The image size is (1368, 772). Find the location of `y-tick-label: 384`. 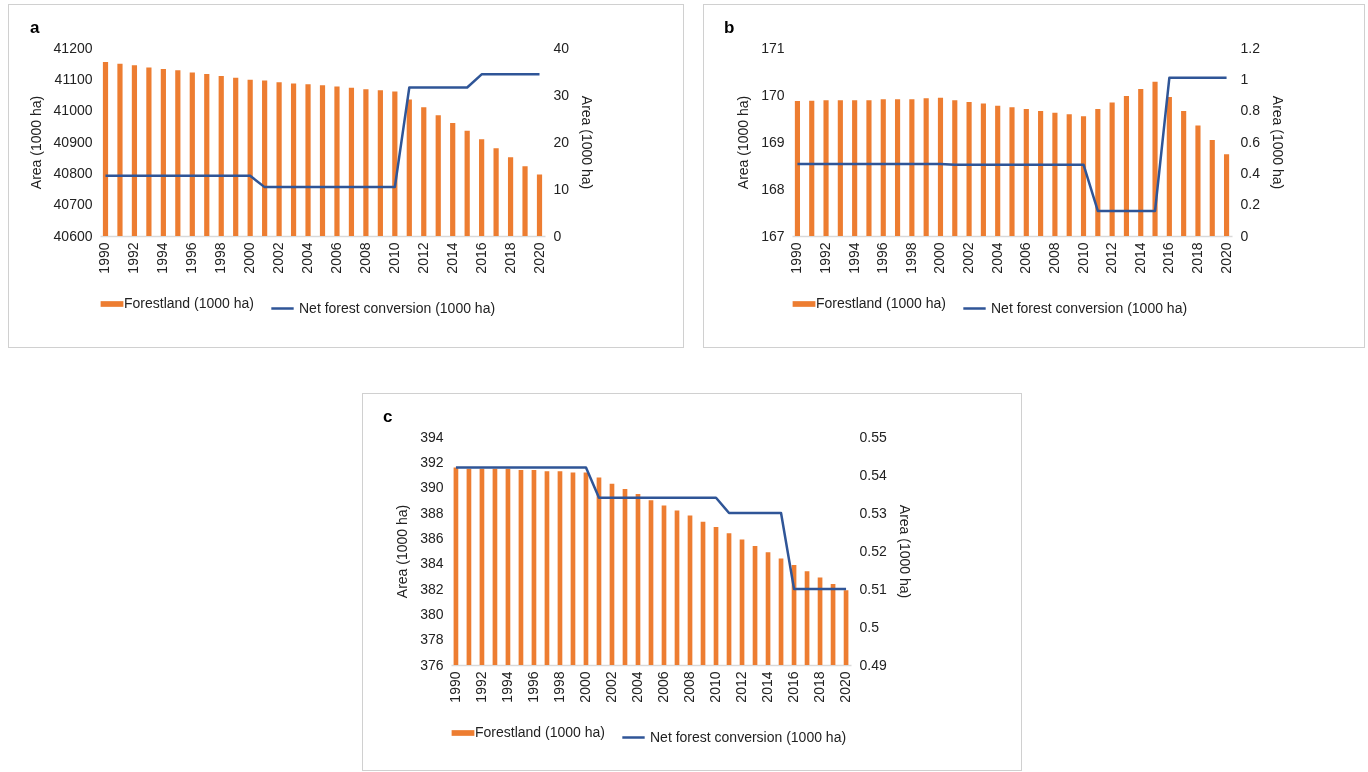

y-tick-label: 384 is located at coordinates (432, 563).